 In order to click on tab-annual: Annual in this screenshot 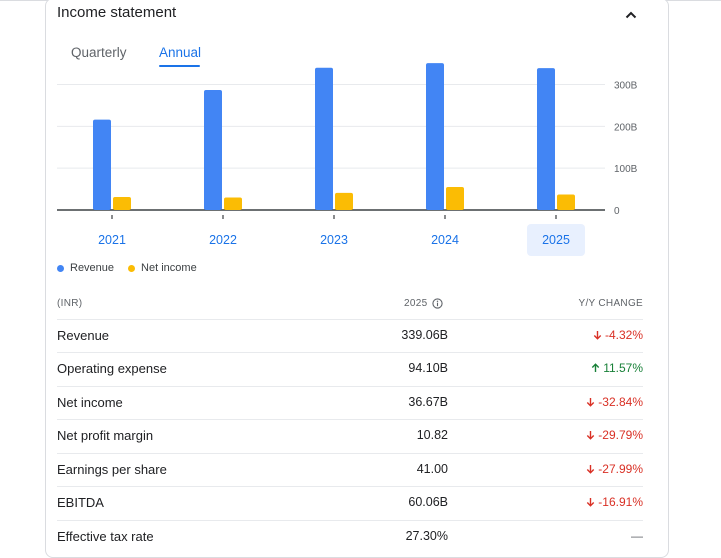, I will do `click(180, 52)`.